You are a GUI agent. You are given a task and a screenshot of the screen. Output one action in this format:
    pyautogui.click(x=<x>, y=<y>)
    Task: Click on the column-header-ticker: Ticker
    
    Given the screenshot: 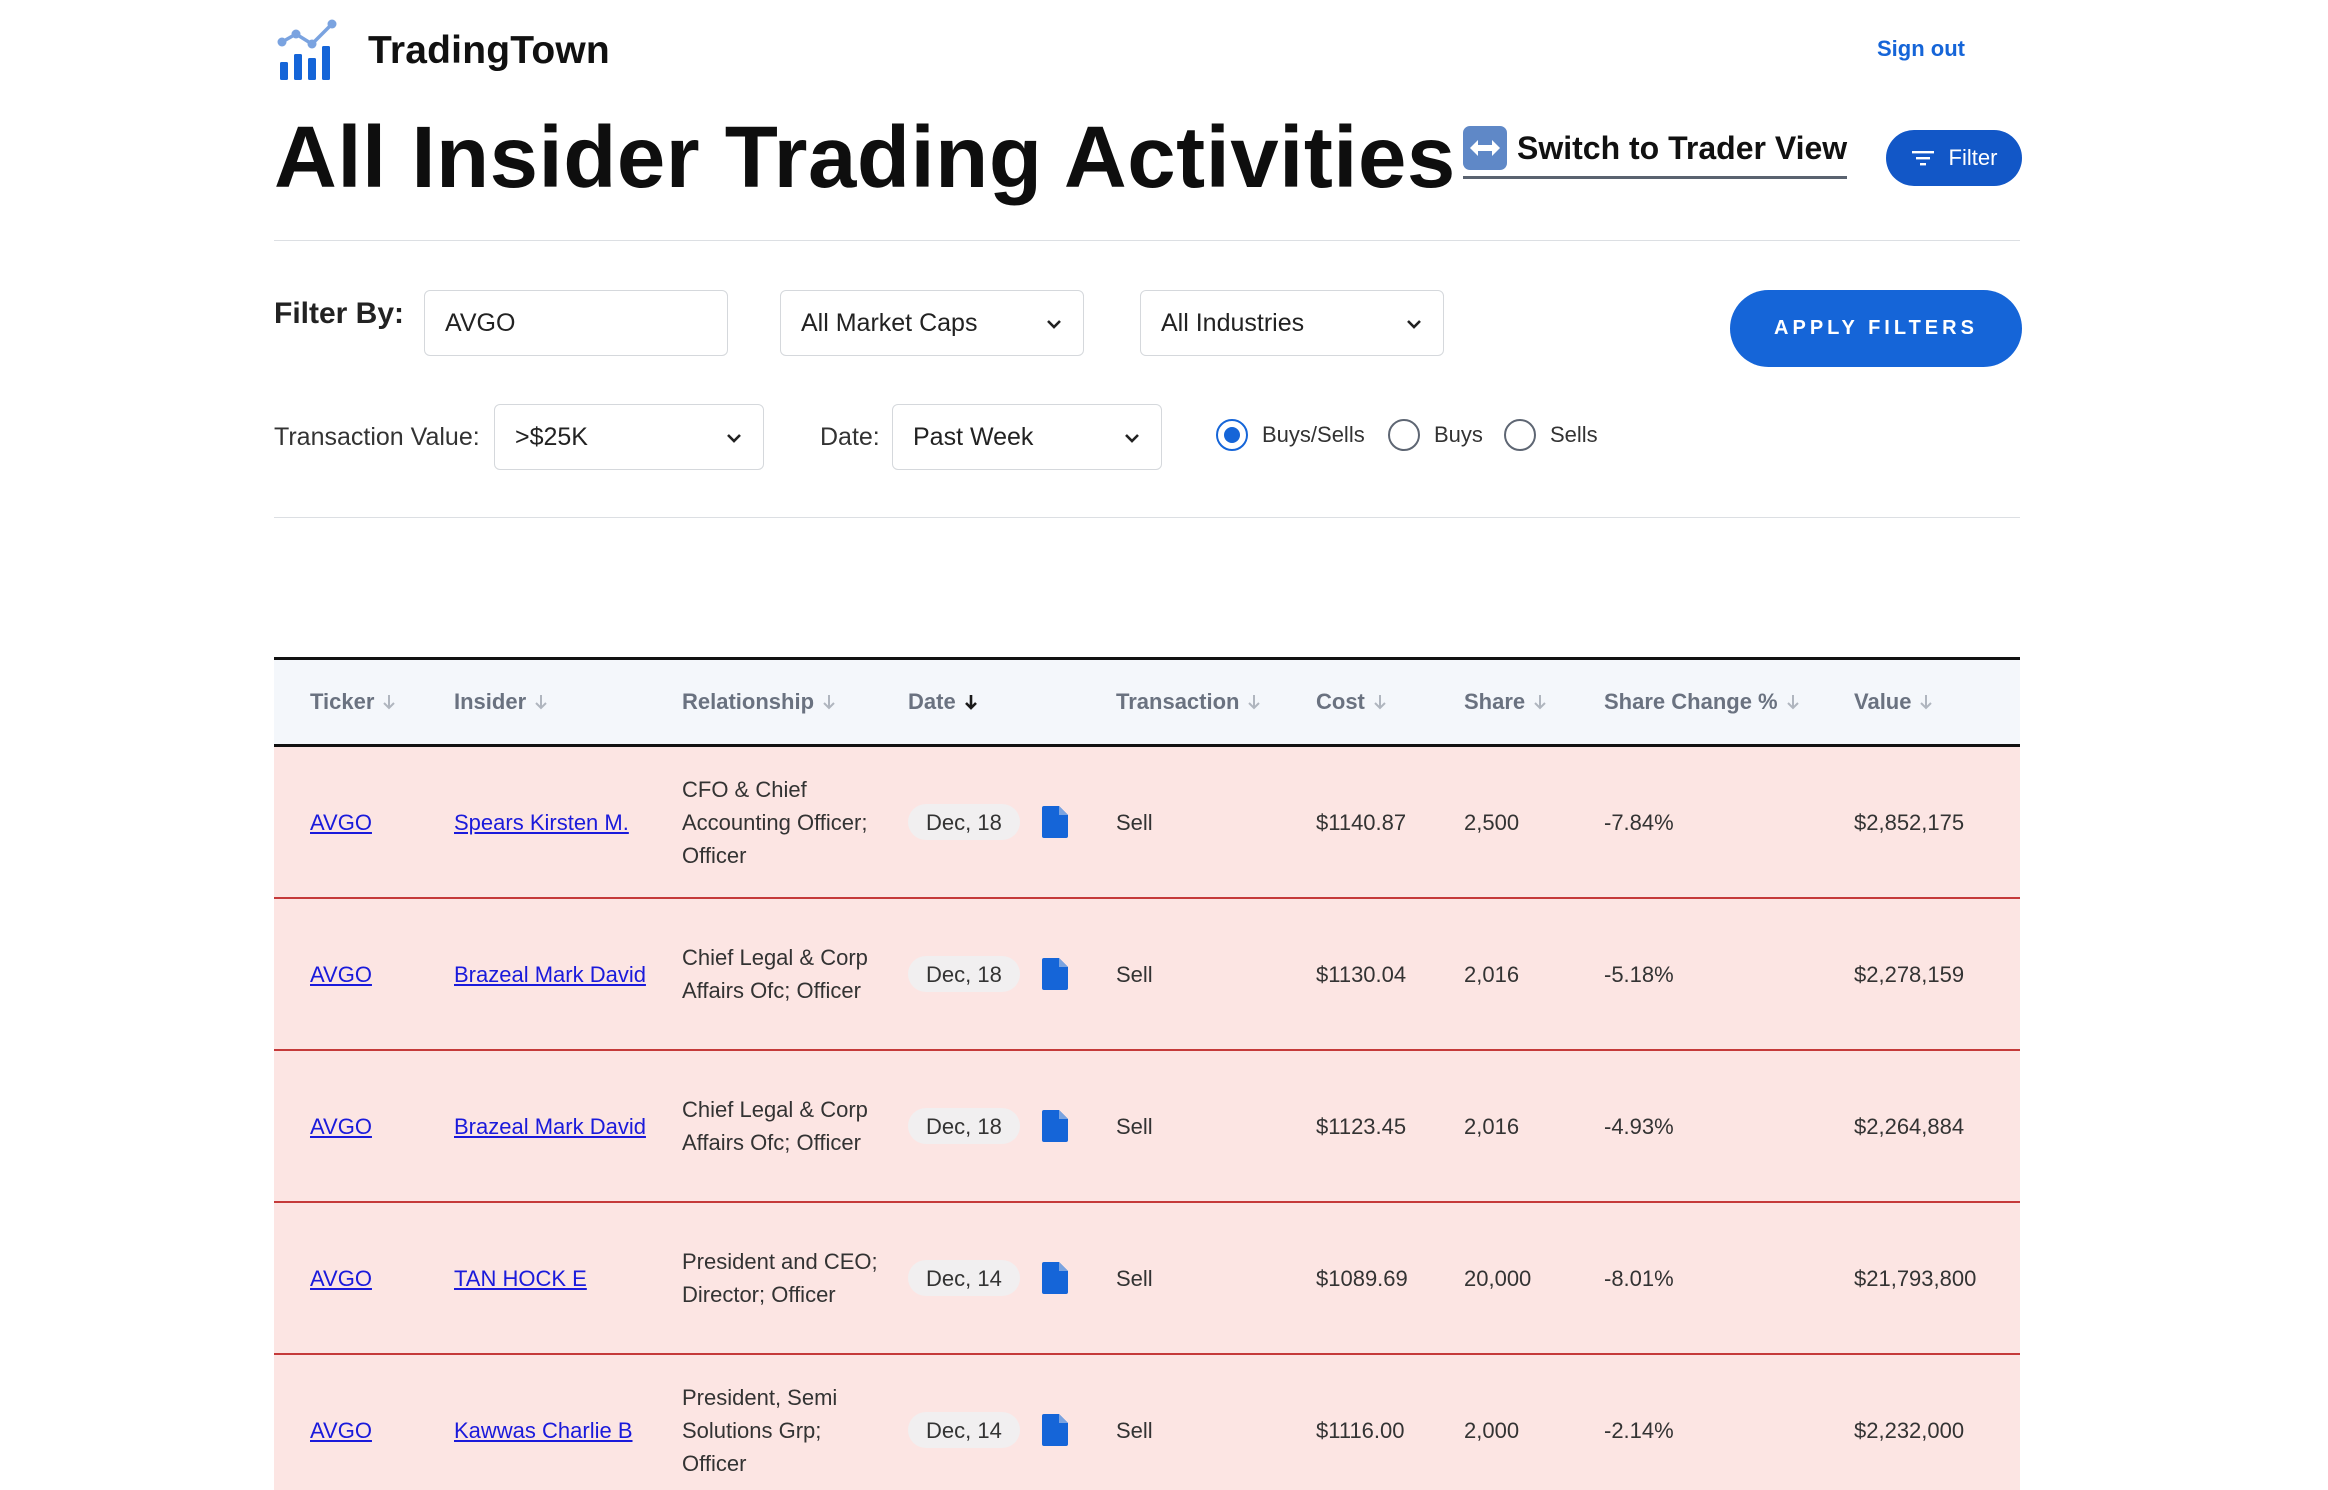 What is the action you would take?
    pyautogui.click(x=353, y=702)
    